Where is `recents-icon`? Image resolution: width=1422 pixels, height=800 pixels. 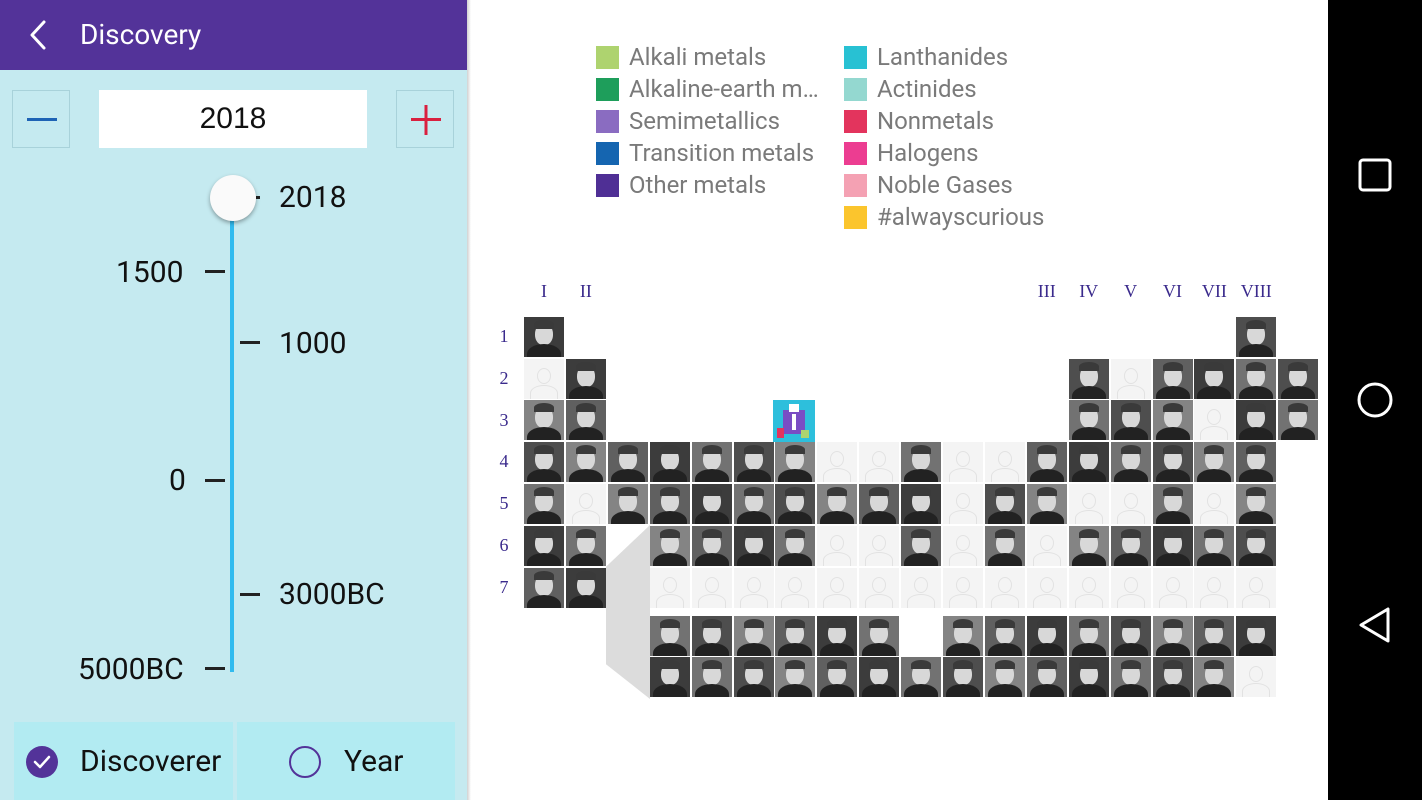
recents-icon is located at coordinates (1375, 175).